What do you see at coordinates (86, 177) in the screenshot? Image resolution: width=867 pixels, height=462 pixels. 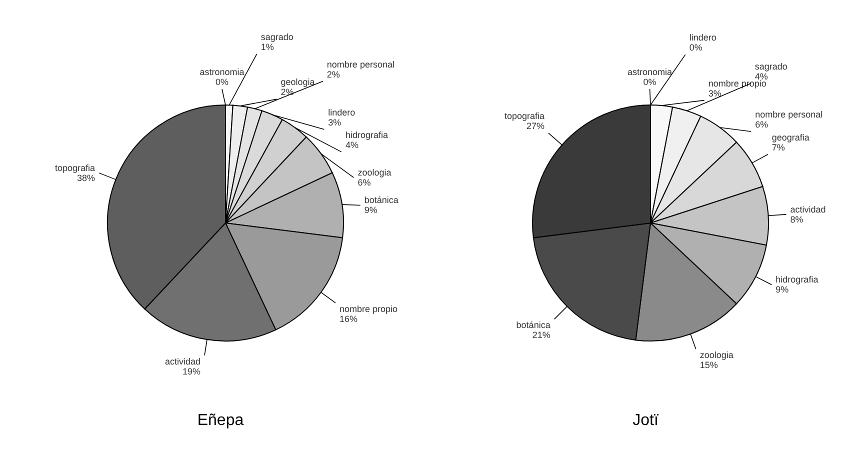 I see `data-label: 38%` at bounding box center [86, 177].